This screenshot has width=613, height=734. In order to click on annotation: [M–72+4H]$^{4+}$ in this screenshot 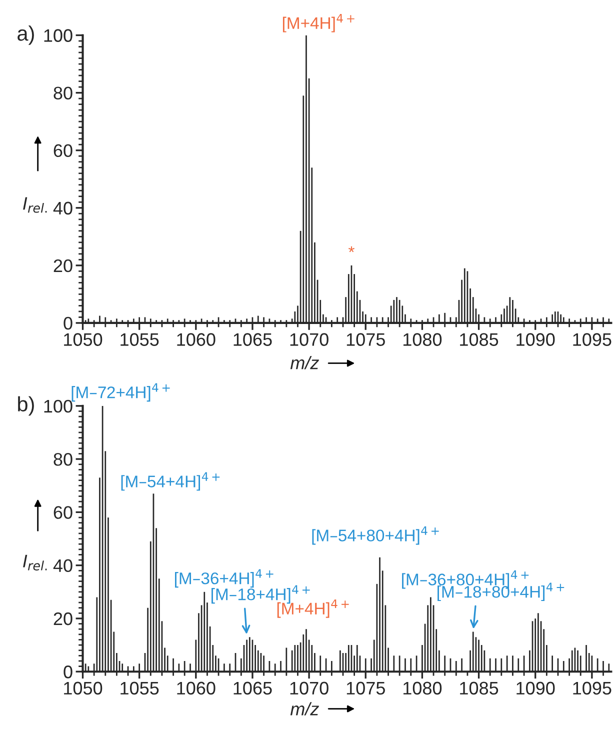, I will do `click(121, 392)`.